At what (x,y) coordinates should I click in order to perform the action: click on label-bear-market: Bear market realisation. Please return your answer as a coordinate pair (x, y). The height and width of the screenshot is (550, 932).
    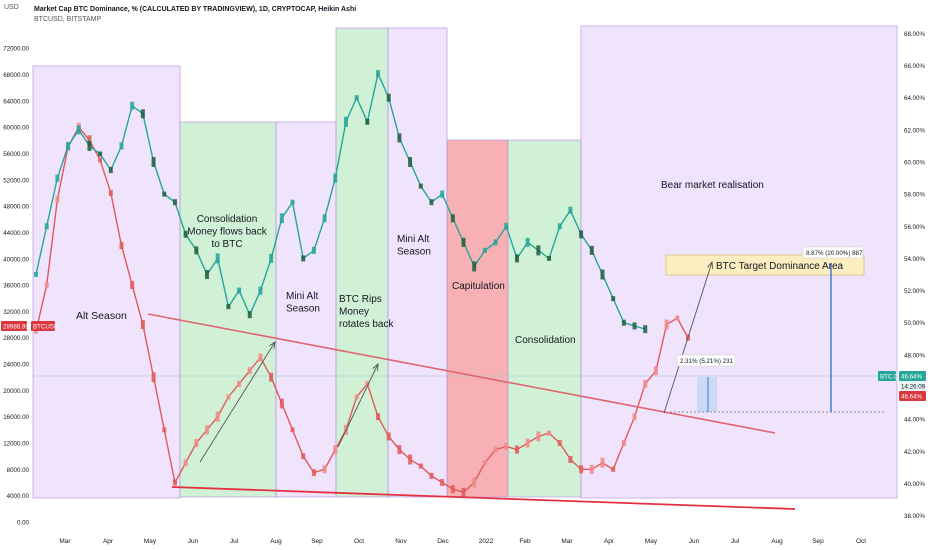
    Looking at the image, I should click on (712, 185).